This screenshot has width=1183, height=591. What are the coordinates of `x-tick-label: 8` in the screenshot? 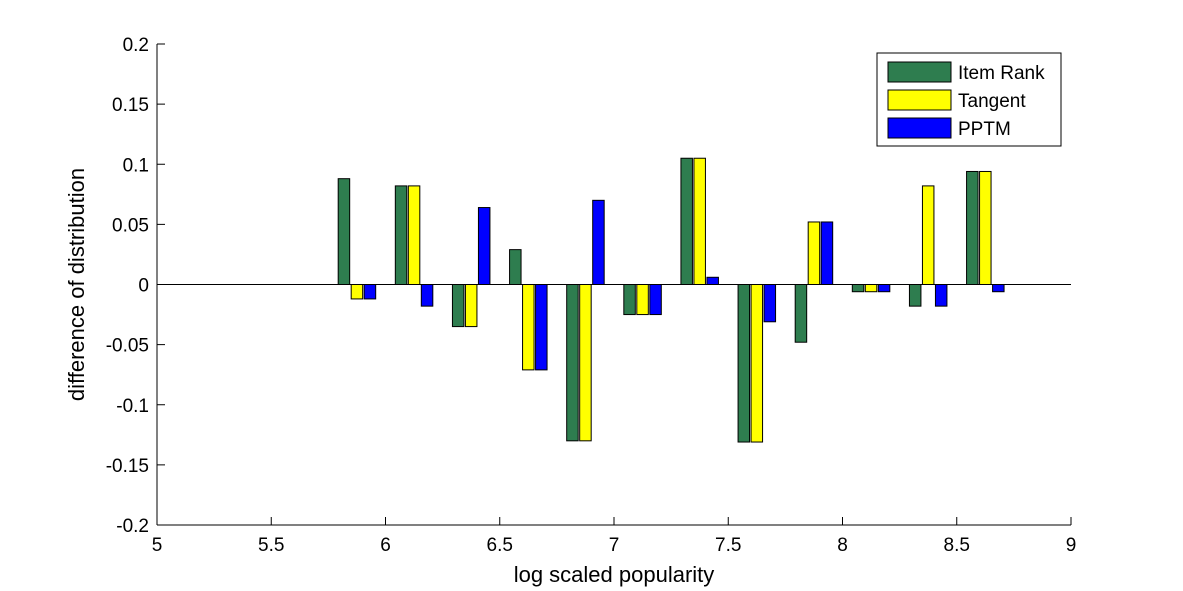 It's located at (842, 545).